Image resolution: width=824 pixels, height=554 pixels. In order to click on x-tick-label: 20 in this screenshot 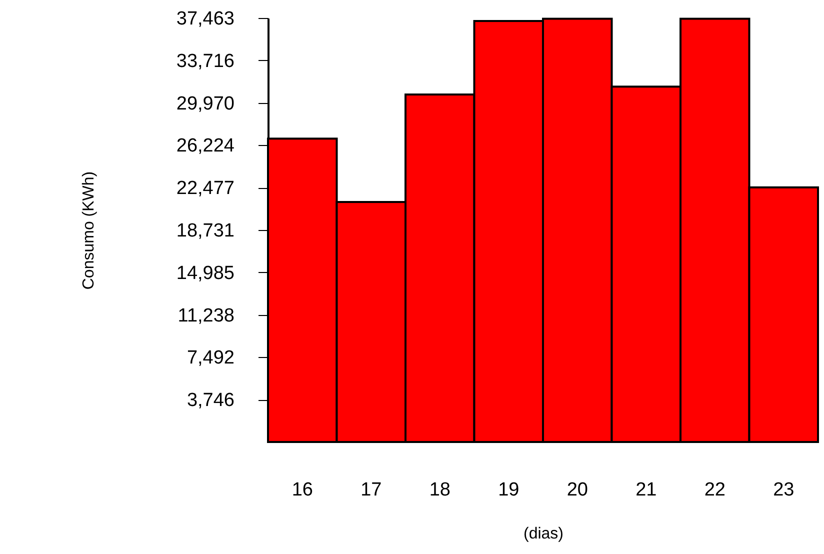, I will do `click(577, 490)`.